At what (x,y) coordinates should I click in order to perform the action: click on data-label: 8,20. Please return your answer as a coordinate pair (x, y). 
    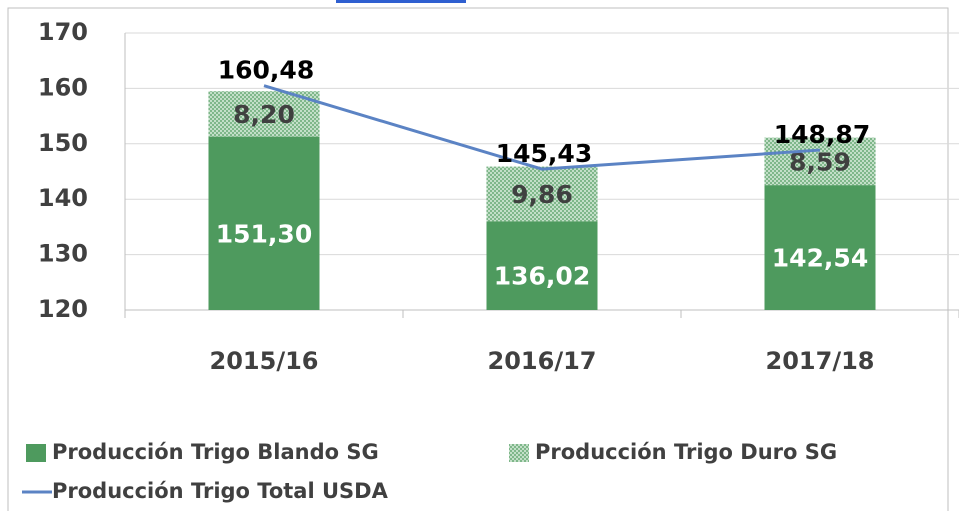
    Looking at the image, I should click on (264, 114).